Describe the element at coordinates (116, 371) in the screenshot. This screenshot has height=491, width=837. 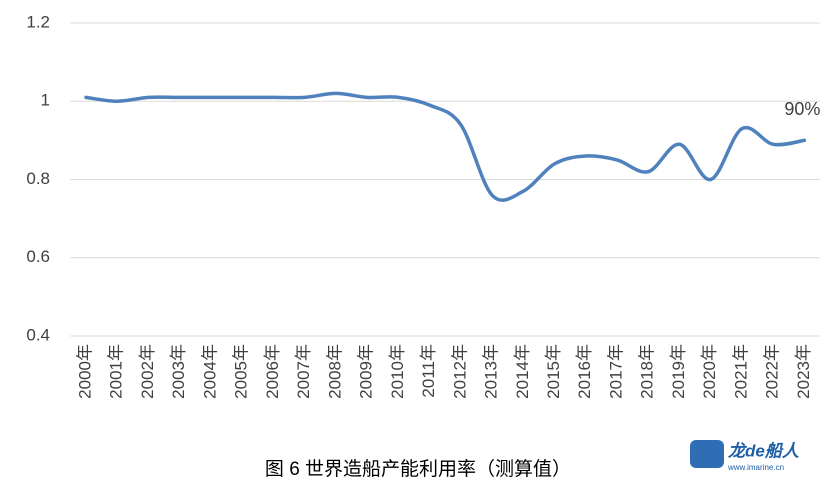
I see `x-tick-label: 2001年` at that location.